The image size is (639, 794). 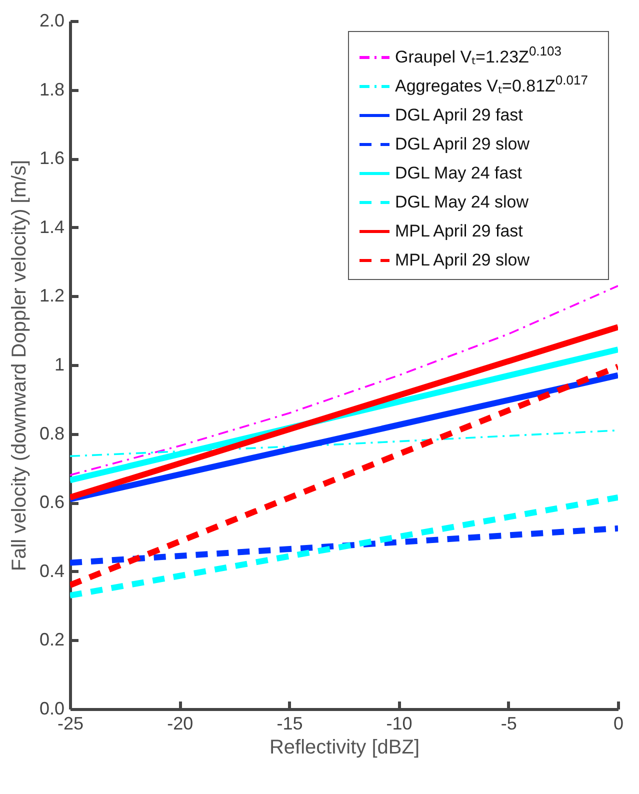 I want to click on x-tick-label: -10, so click(x=399, y=724).